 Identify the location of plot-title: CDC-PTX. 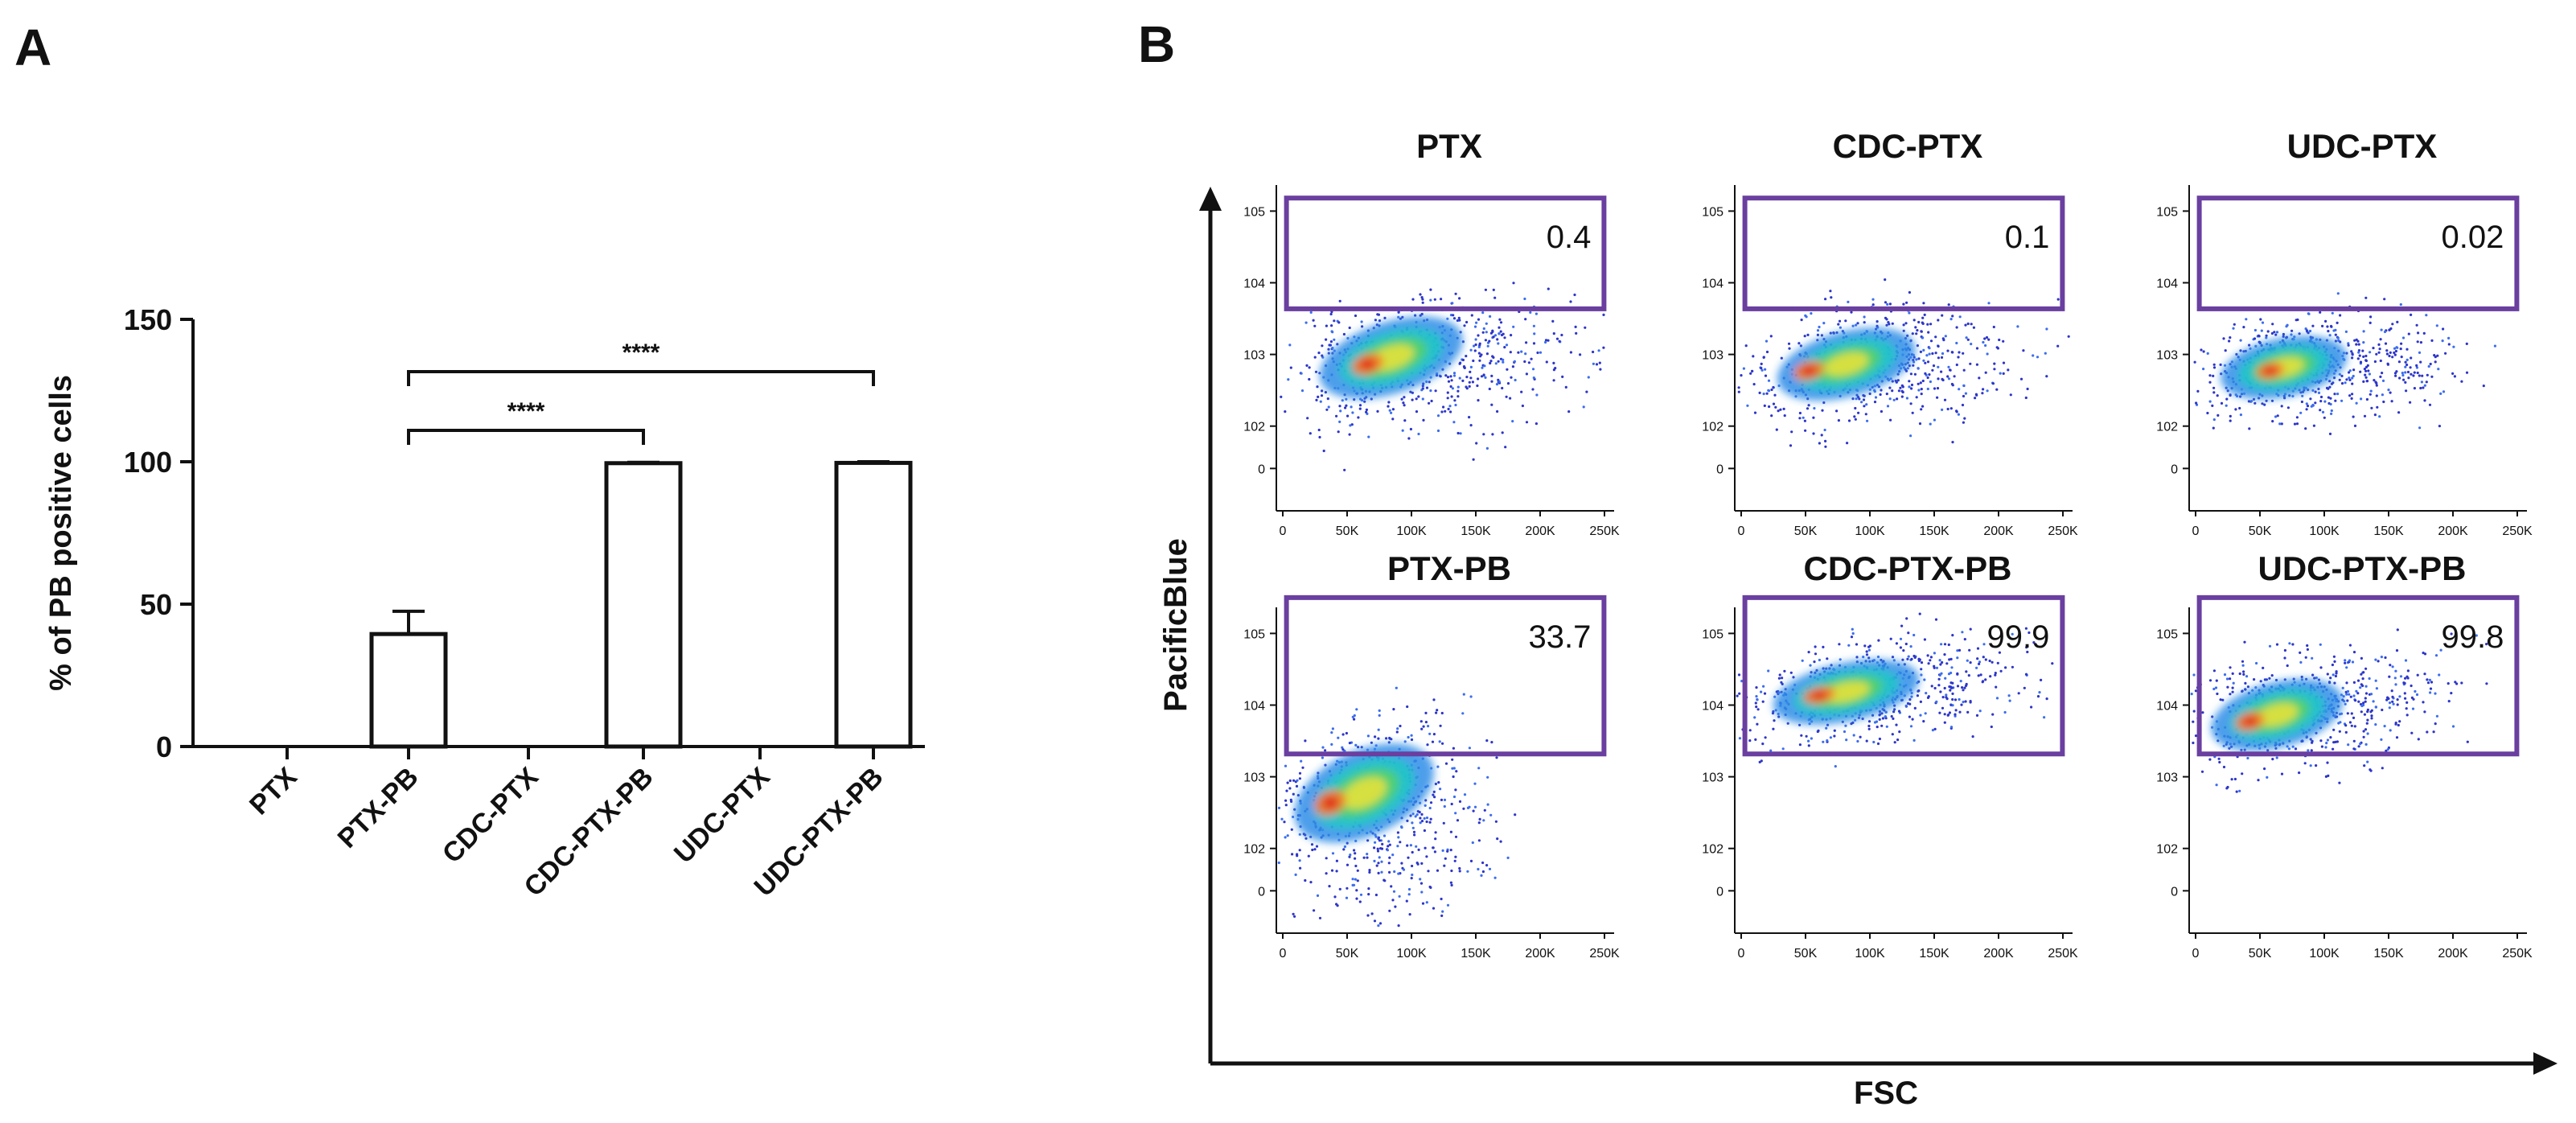
(1908, 146).